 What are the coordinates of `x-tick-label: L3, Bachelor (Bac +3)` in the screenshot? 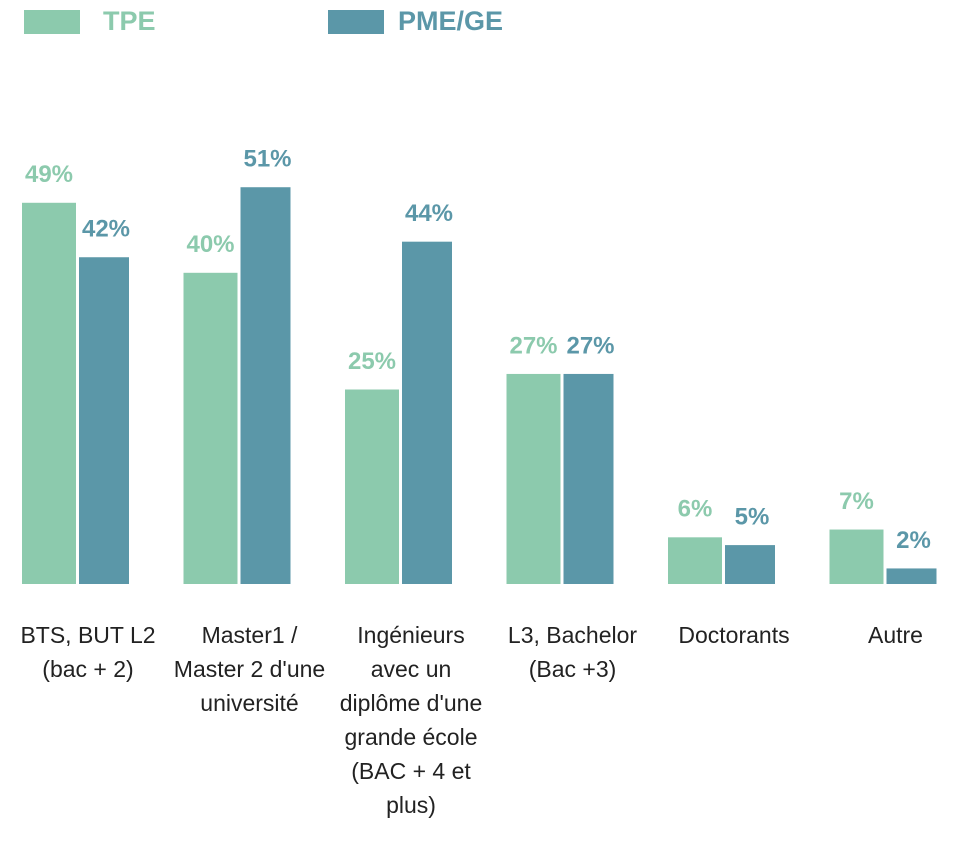 It's located at (572, 652).